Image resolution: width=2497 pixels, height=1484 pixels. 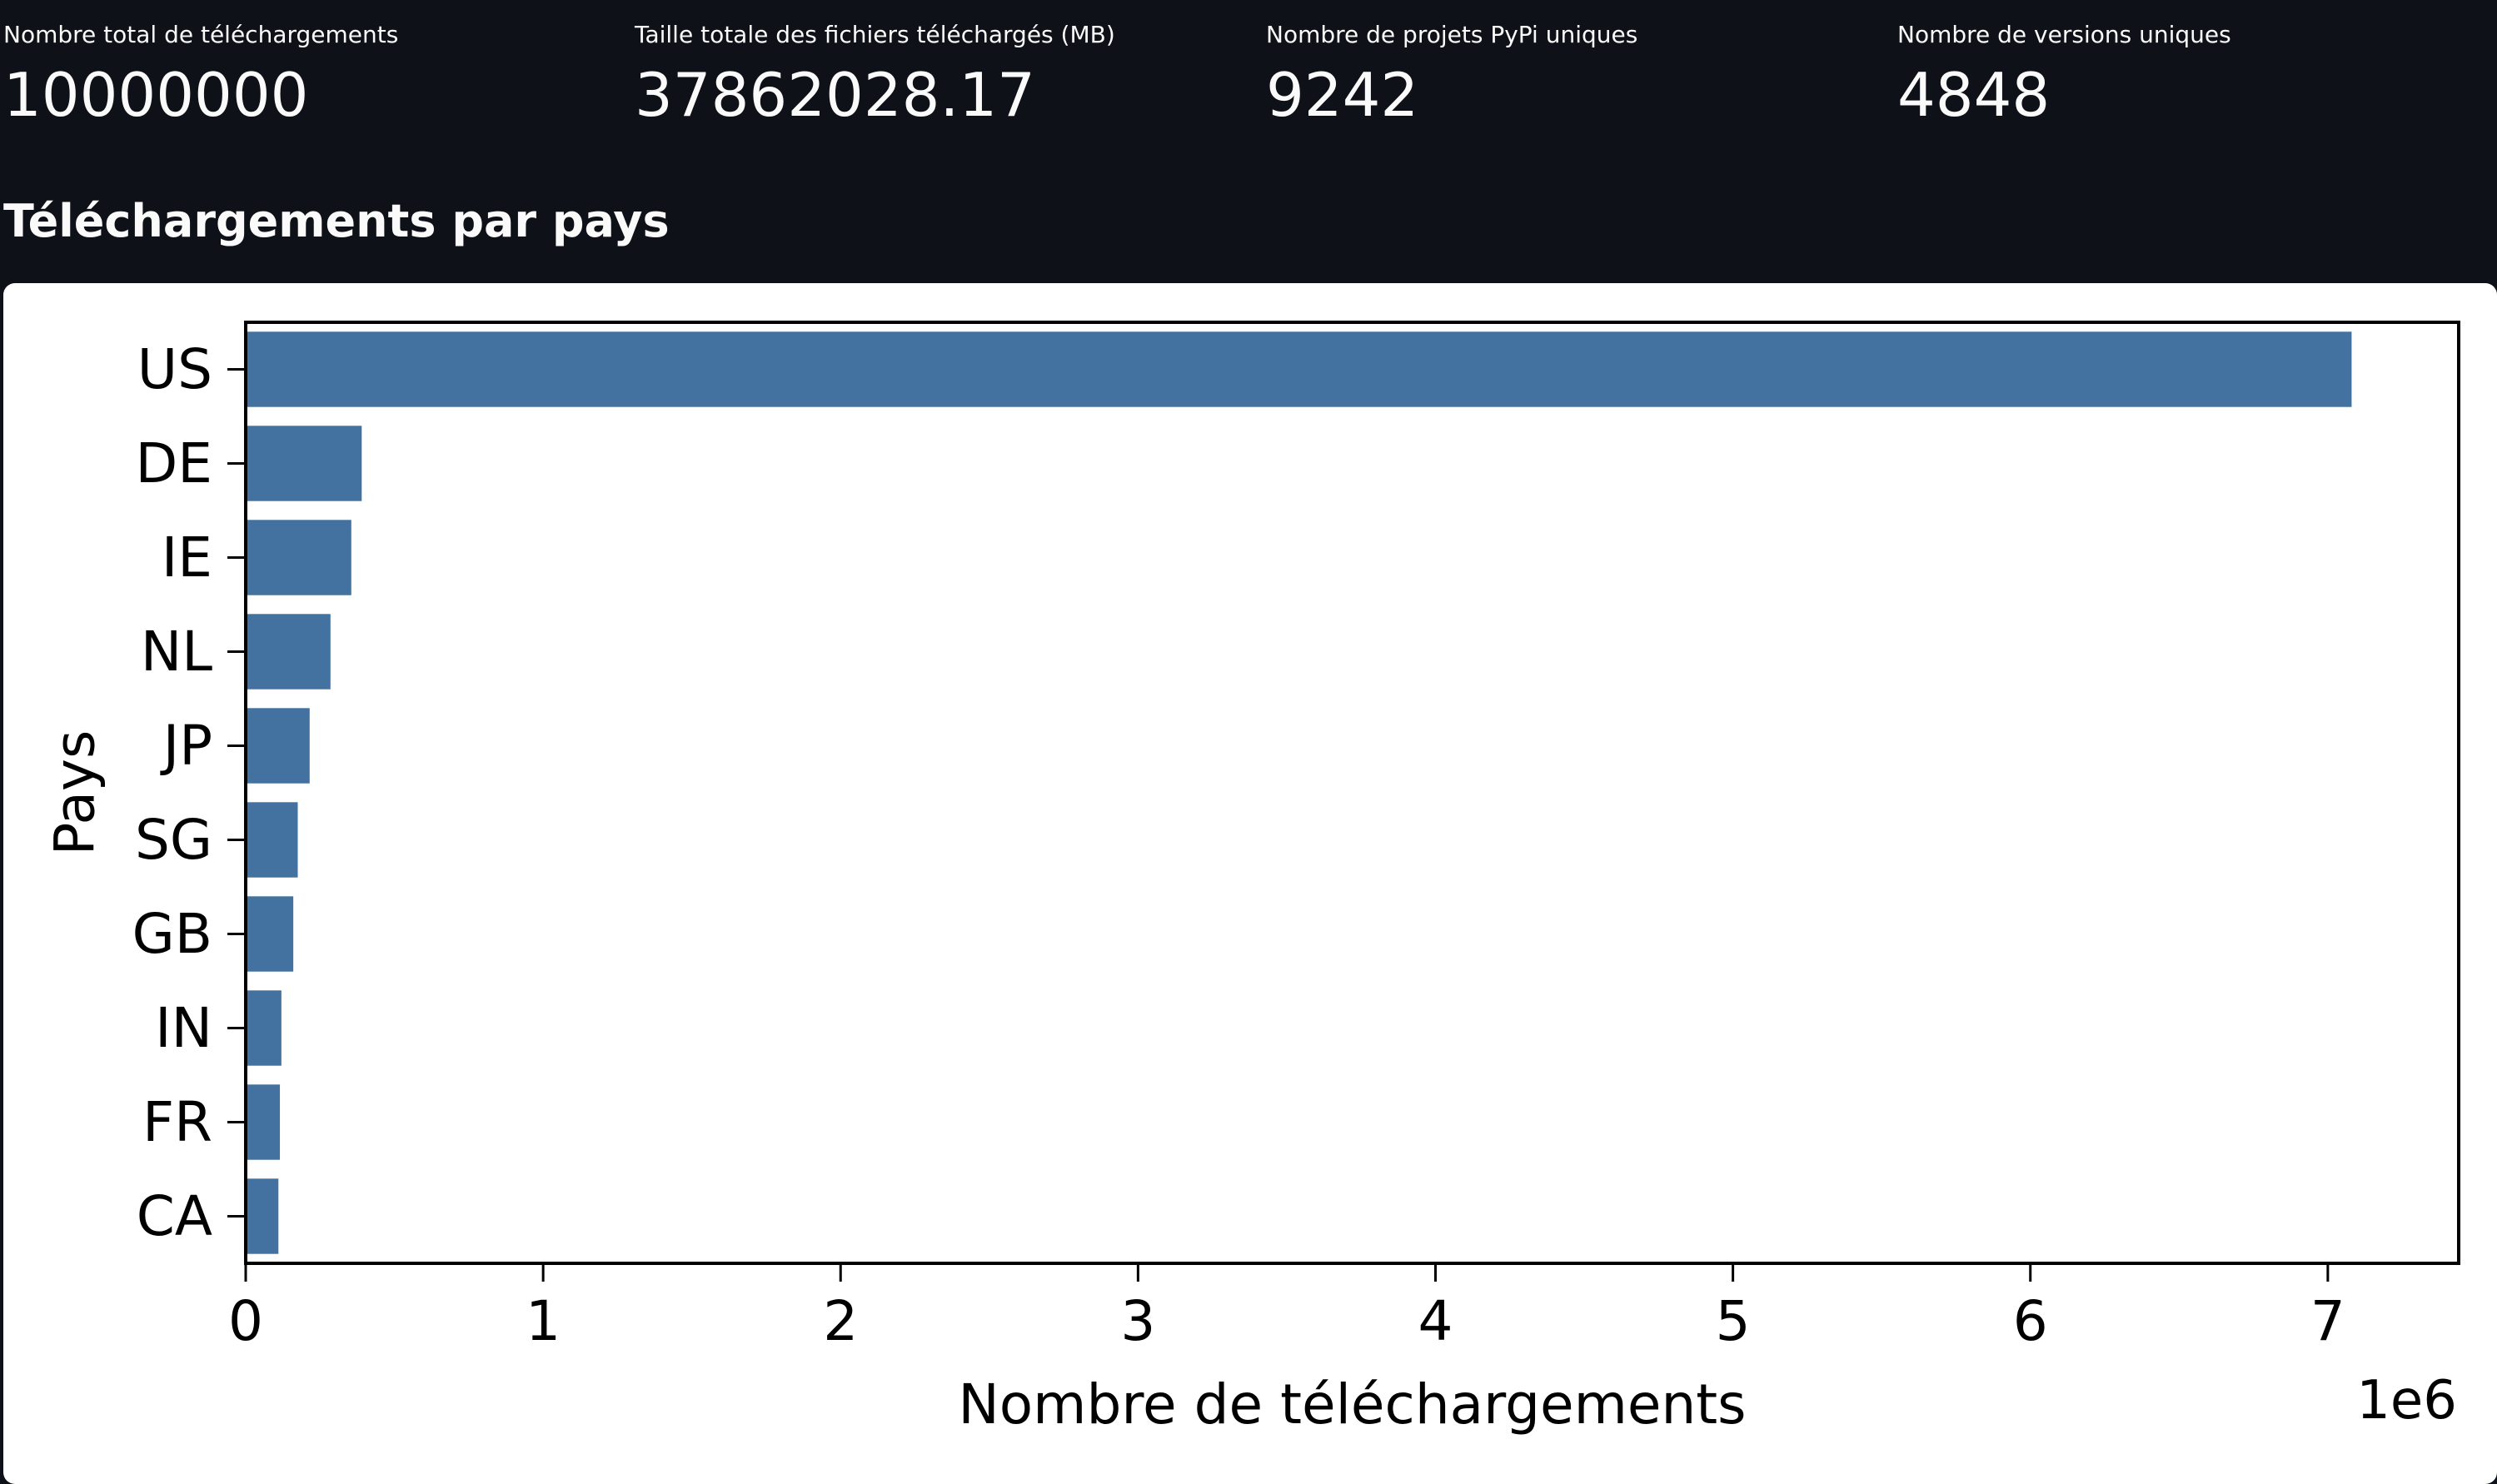 I want to click on x-tick-label: 5, so click(x=1733, y=1321).